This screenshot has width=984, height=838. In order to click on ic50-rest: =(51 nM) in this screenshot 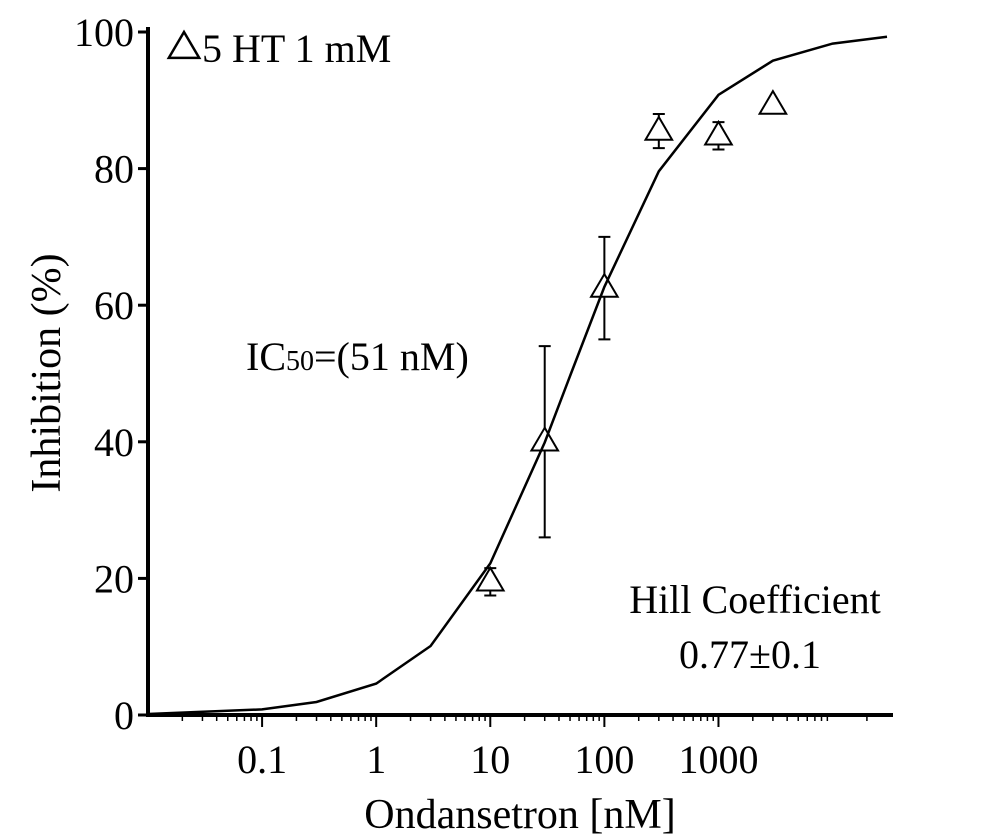, I will do `click(391, 356)`.